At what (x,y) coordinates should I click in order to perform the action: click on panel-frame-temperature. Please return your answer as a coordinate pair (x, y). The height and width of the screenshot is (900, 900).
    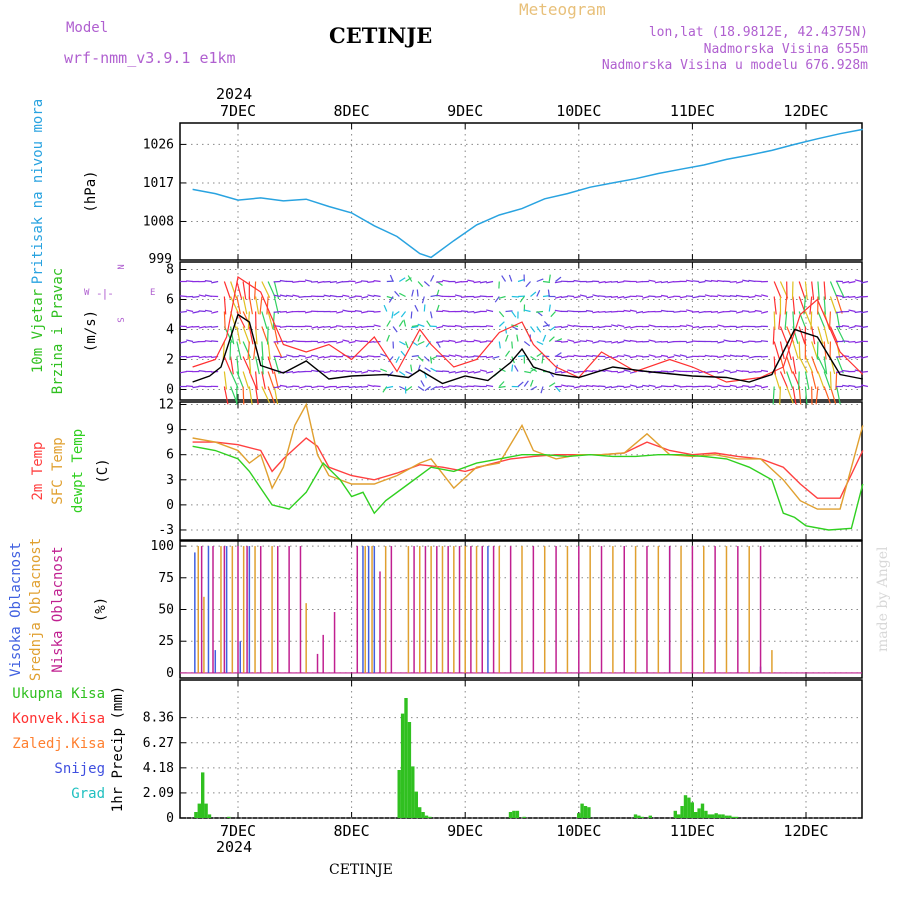
    Looking at the image, I should click on (521, 471).